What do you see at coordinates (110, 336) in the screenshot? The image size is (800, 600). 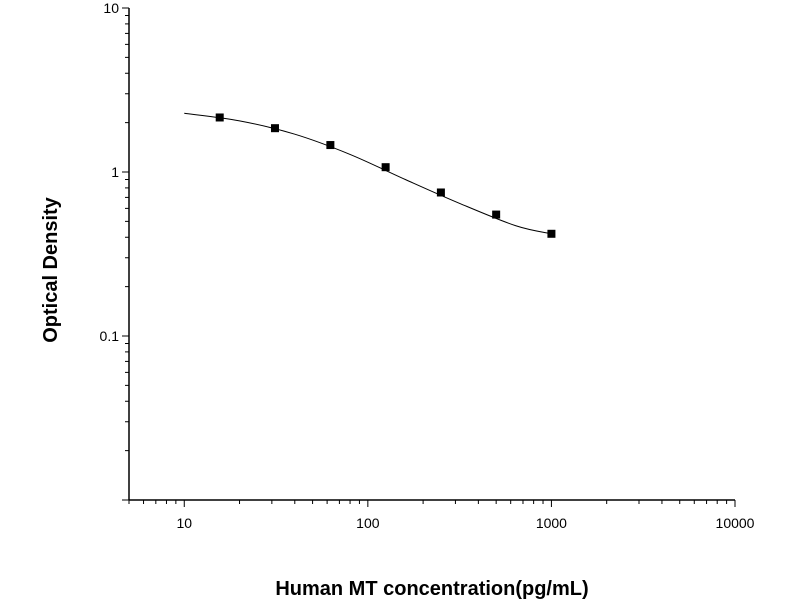 I see `y-tick-label: 0.1` at bounding box center [110, 336].